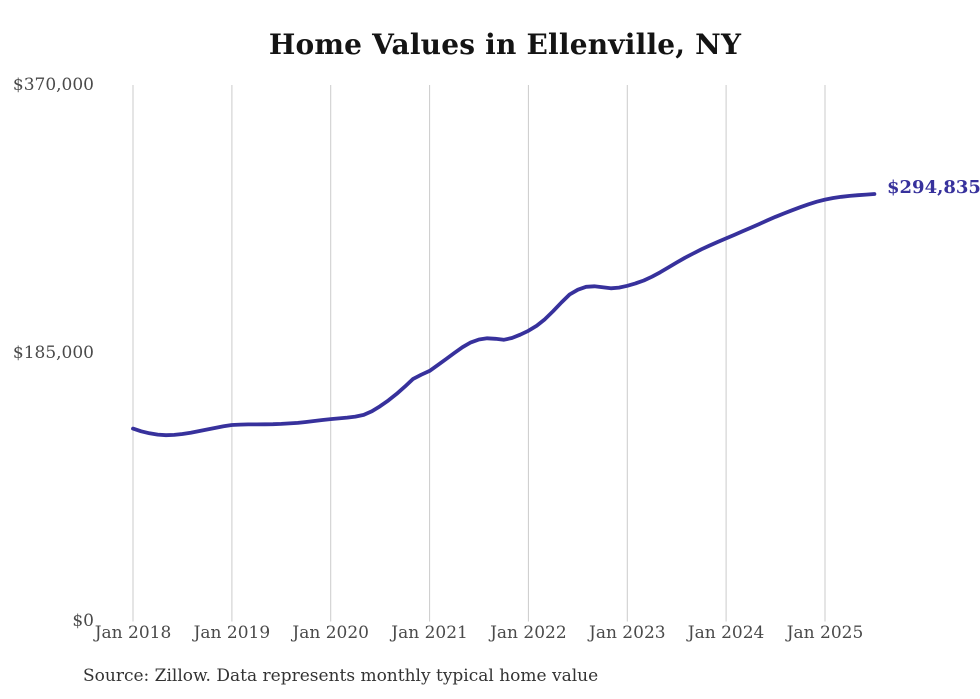  What do you see at coordinates (528, 633) in the screenshot?
I see `x-axis-tick-label-jan-2022: Jan 2022` at bounding box center [528, 633].